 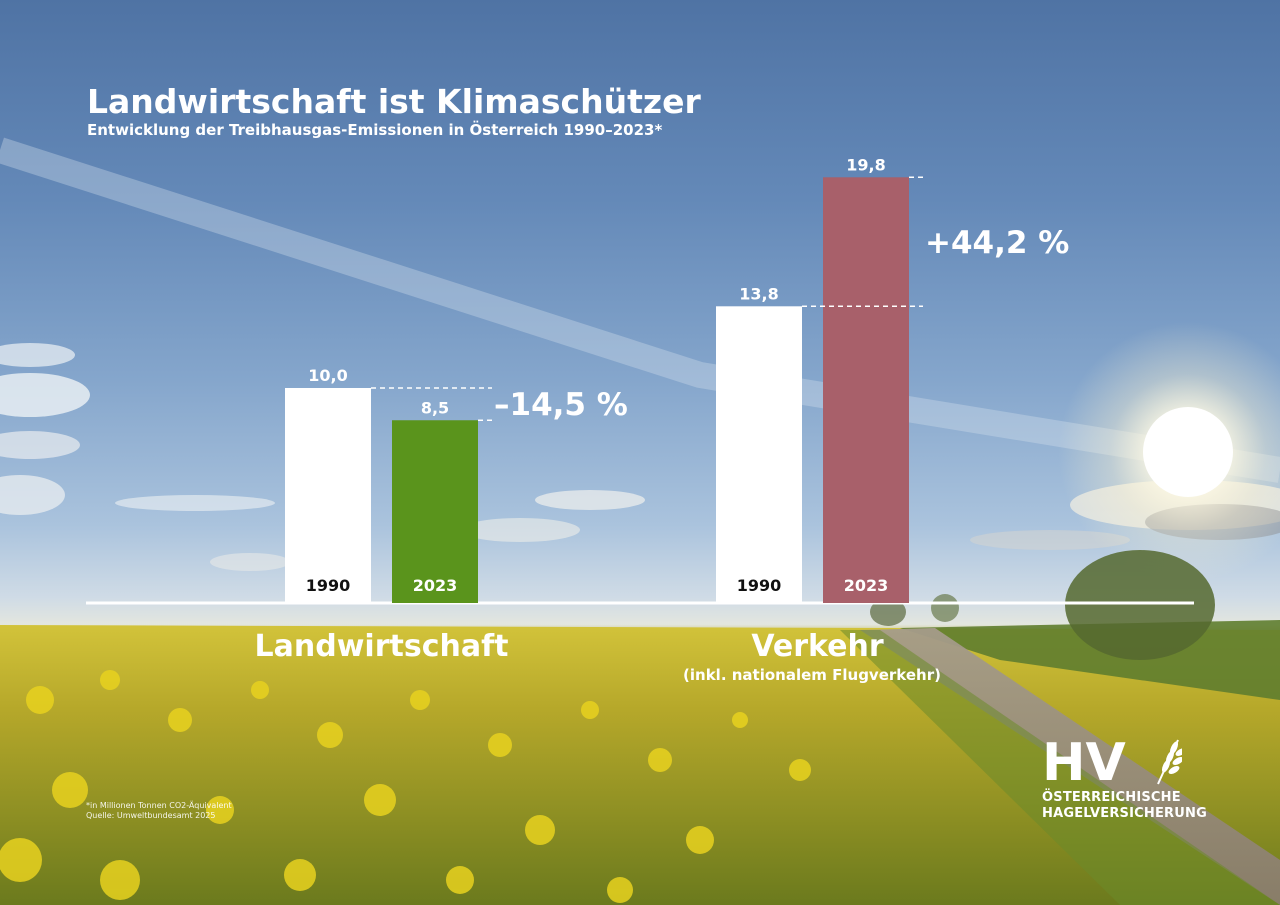 I want to click on bar-verkehr-2023, so click(x=866, y=390).